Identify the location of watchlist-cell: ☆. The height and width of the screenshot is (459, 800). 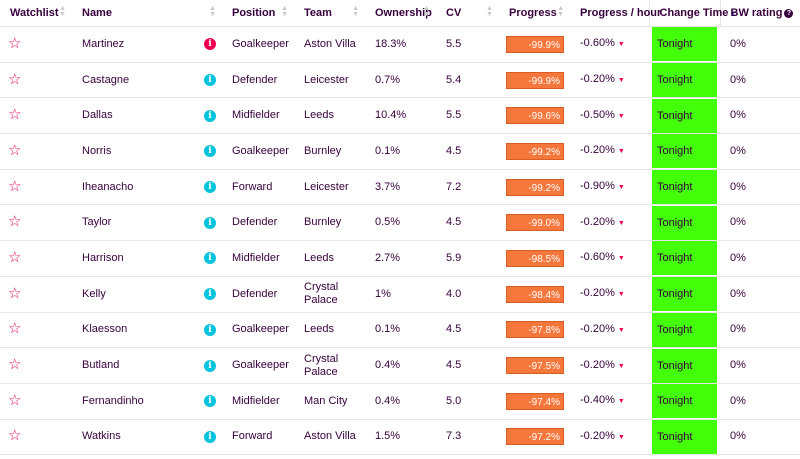
(36, 223).